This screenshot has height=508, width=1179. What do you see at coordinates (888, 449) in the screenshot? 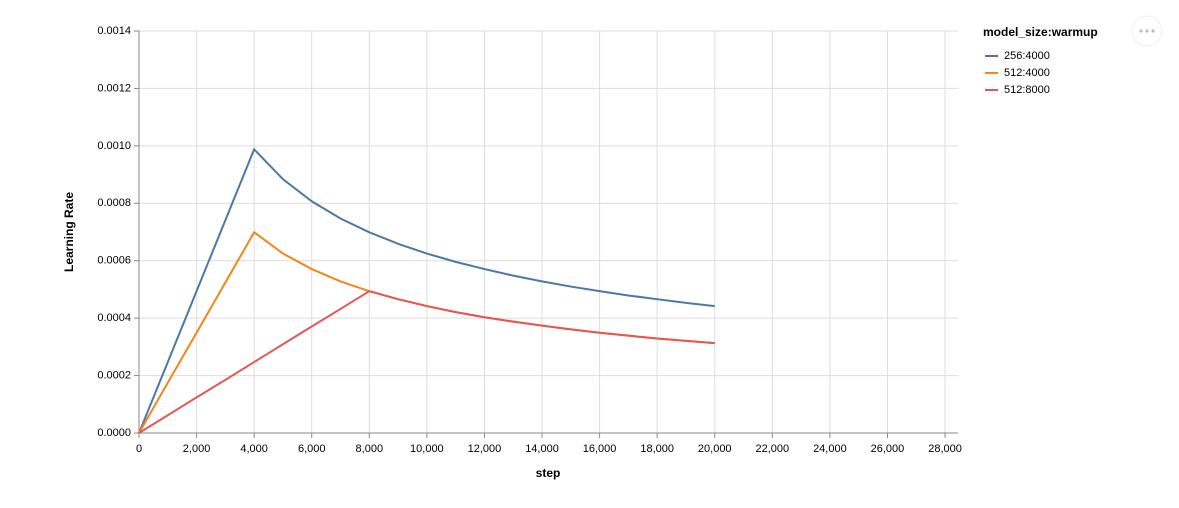
I see `x-tick-label: 26,000` at bounding box center [888, 449].